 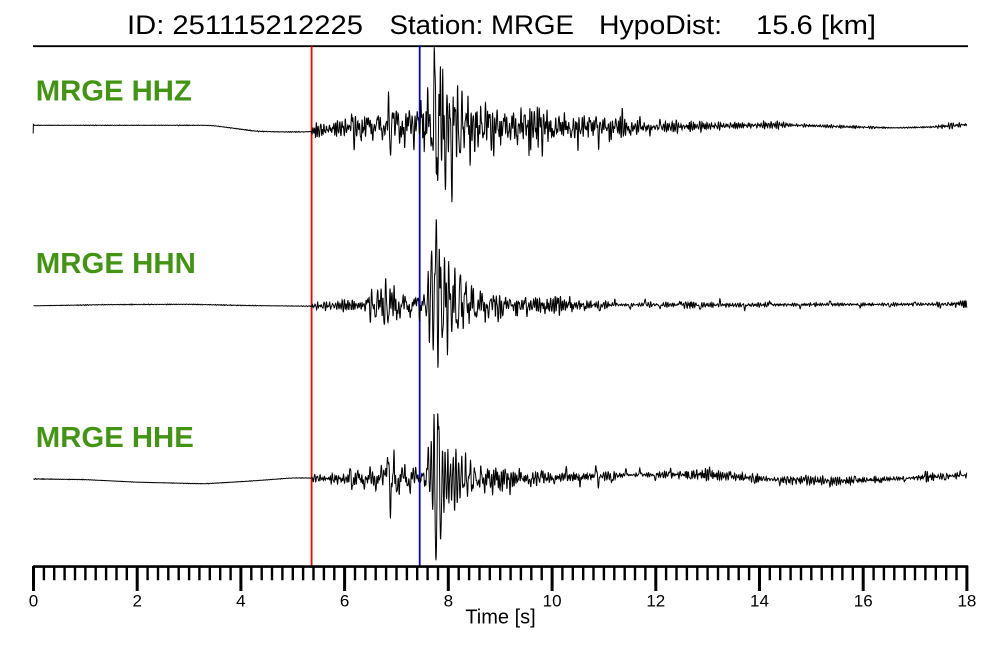 What do you see at coordinates (552, 601) in the screenshot?
I see `svg-text: 10` at bounding box center [552, 601].